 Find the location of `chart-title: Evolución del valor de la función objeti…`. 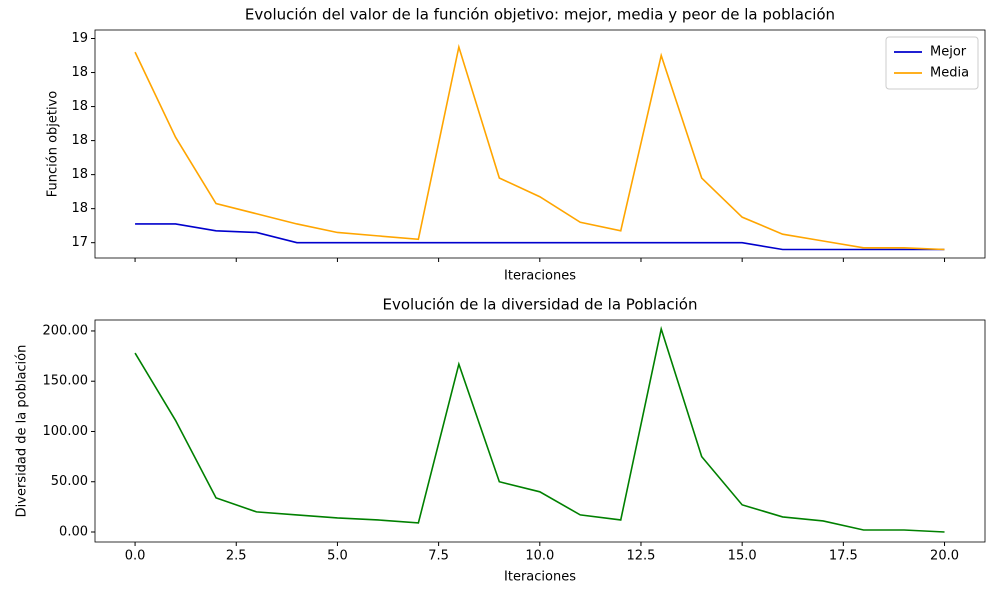

chart-title: Evolución del valor de la función objeti… is located at coordinates (540, 15).